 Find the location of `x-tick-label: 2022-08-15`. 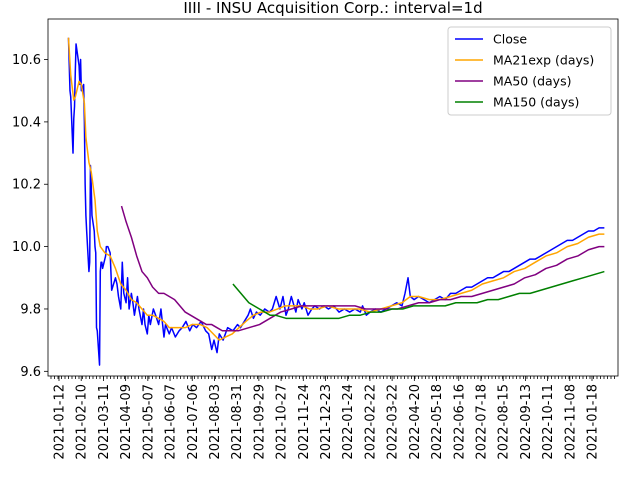

x-tick-label: 2022-08-15 is located at coordinates (504, 422).